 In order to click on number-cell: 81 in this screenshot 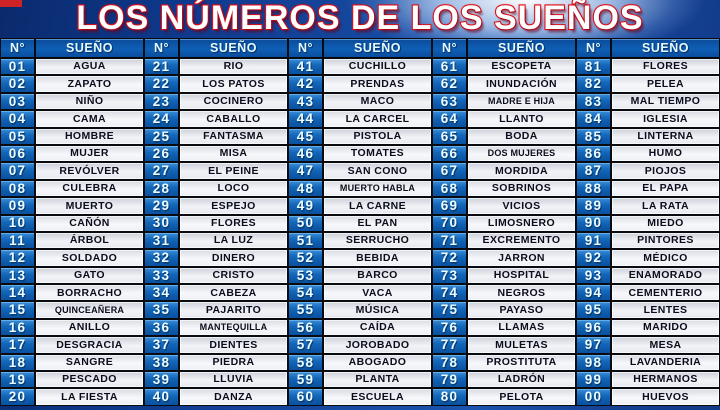, I will do `click(593, 67)`.